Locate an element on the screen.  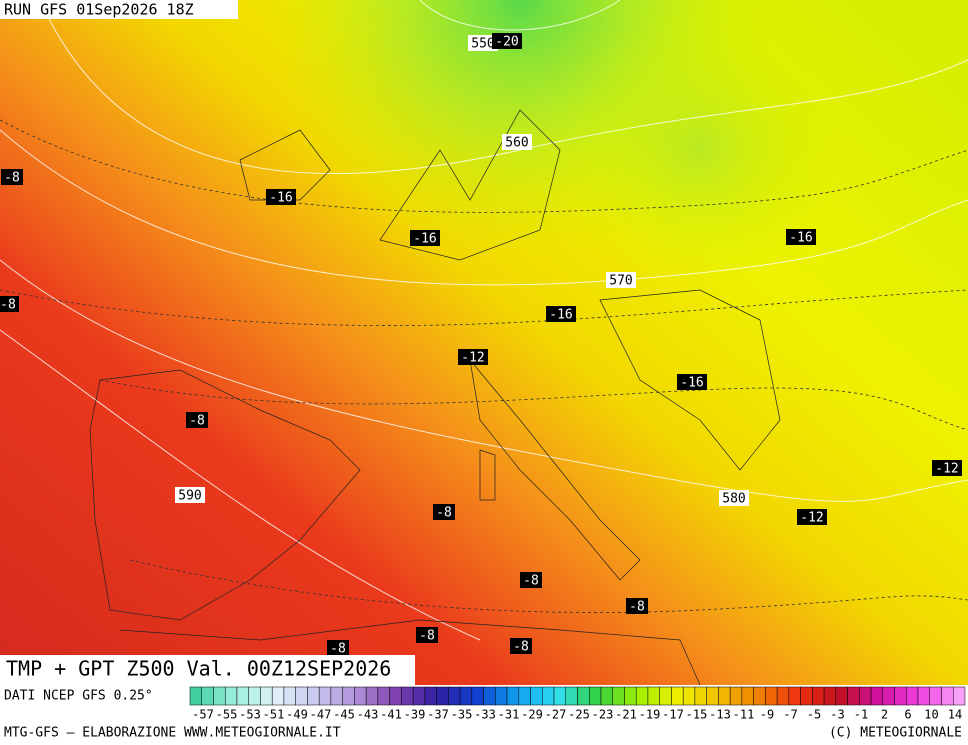
copyright-label: (C) METEOGIORNALE is located at coordinates (895, 733).